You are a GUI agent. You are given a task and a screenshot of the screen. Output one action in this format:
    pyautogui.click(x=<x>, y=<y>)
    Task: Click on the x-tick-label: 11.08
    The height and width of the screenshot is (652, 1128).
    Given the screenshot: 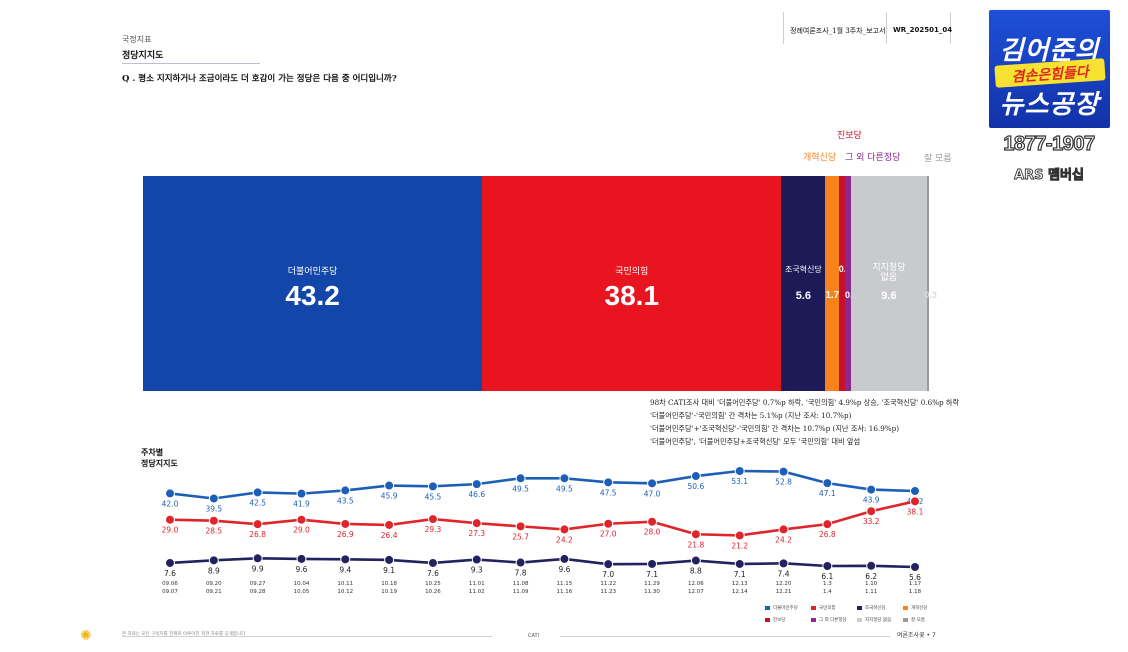 What is the action you would take?
    pyautogui.click(x=521, y=584)
    